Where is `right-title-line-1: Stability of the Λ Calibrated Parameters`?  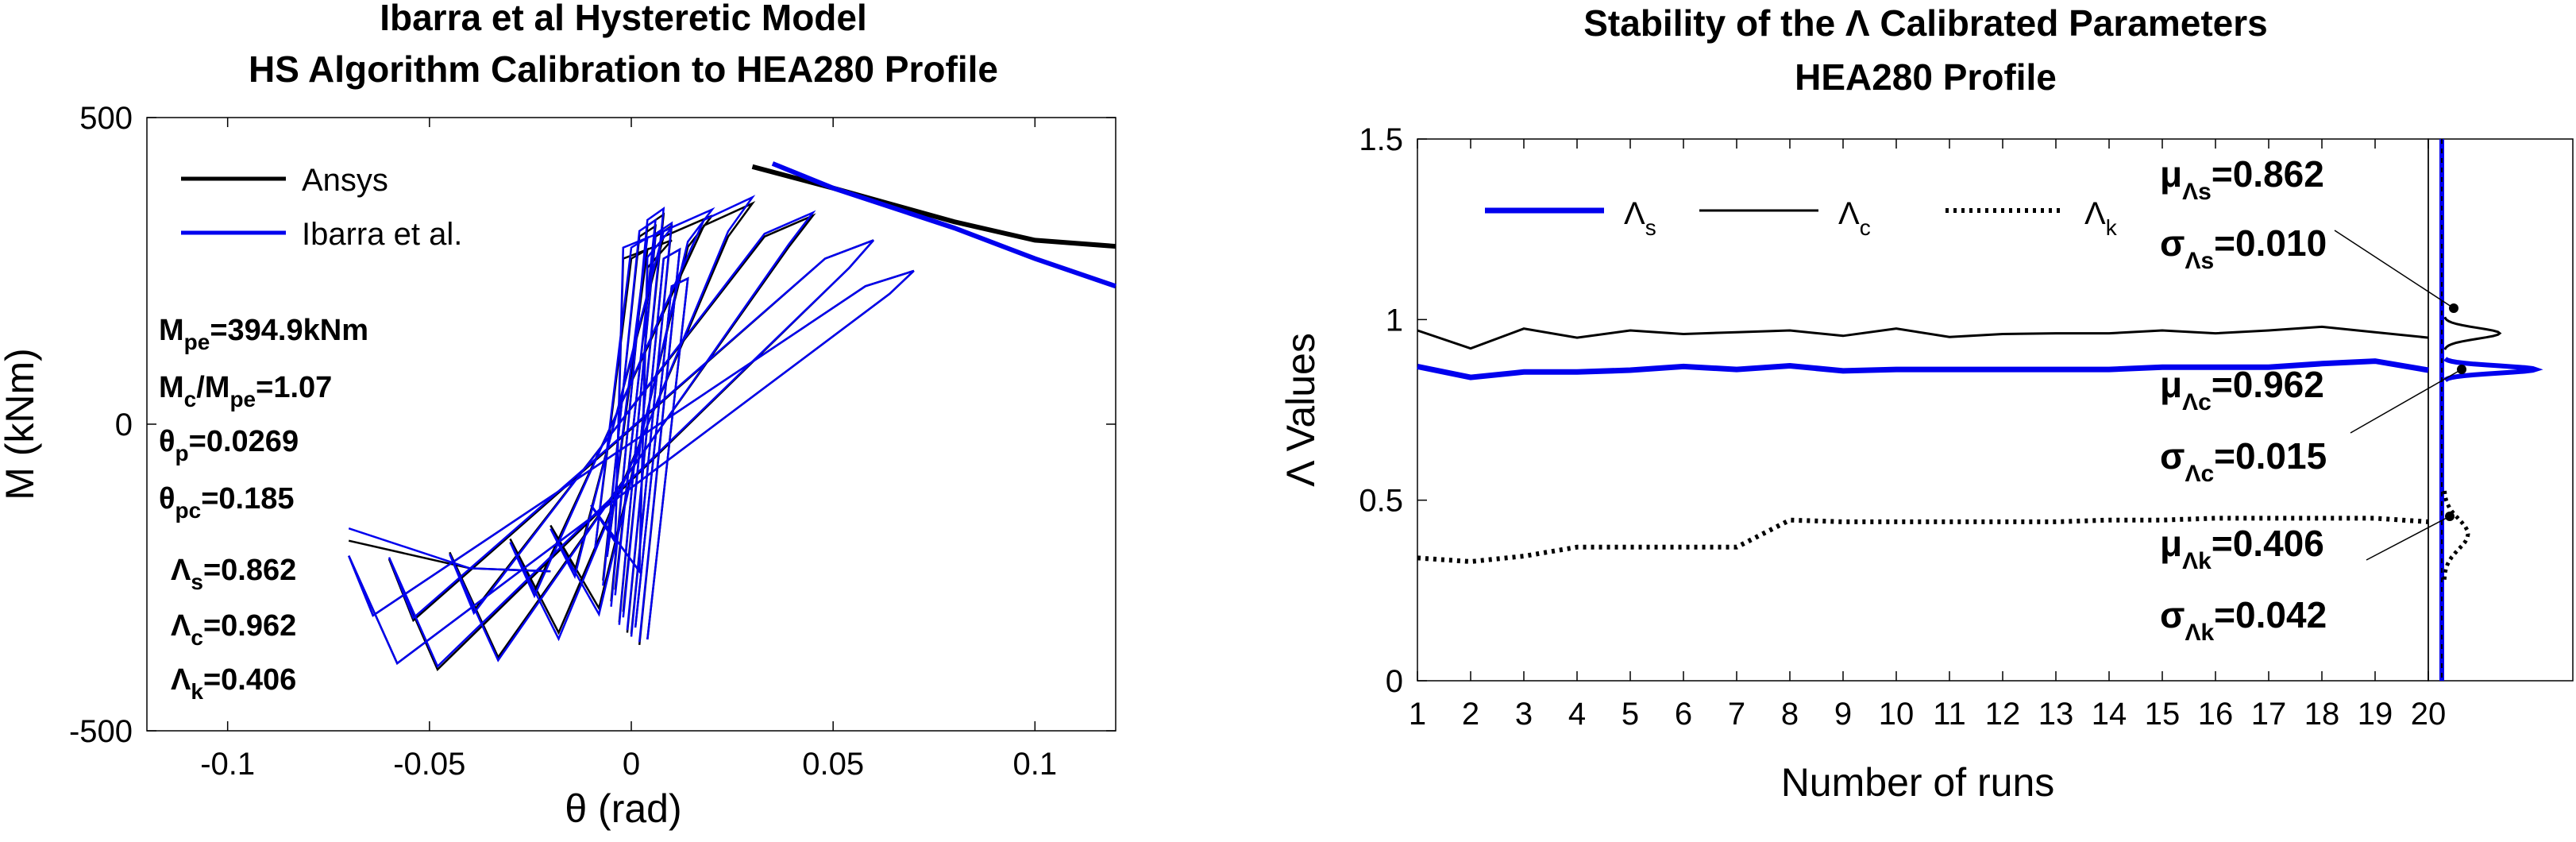 right-title-line-1: Stability of the Λ Calibrated Parameters is located at coordinates (1925, 23).